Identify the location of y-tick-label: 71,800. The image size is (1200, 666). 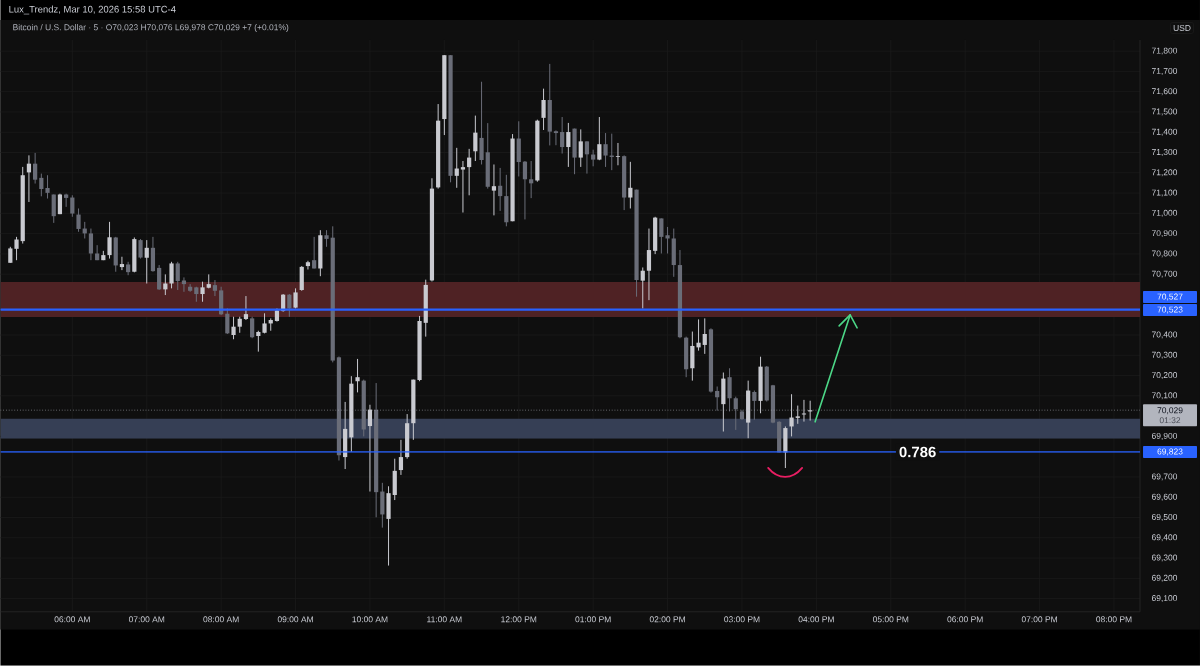
(1164, 51).